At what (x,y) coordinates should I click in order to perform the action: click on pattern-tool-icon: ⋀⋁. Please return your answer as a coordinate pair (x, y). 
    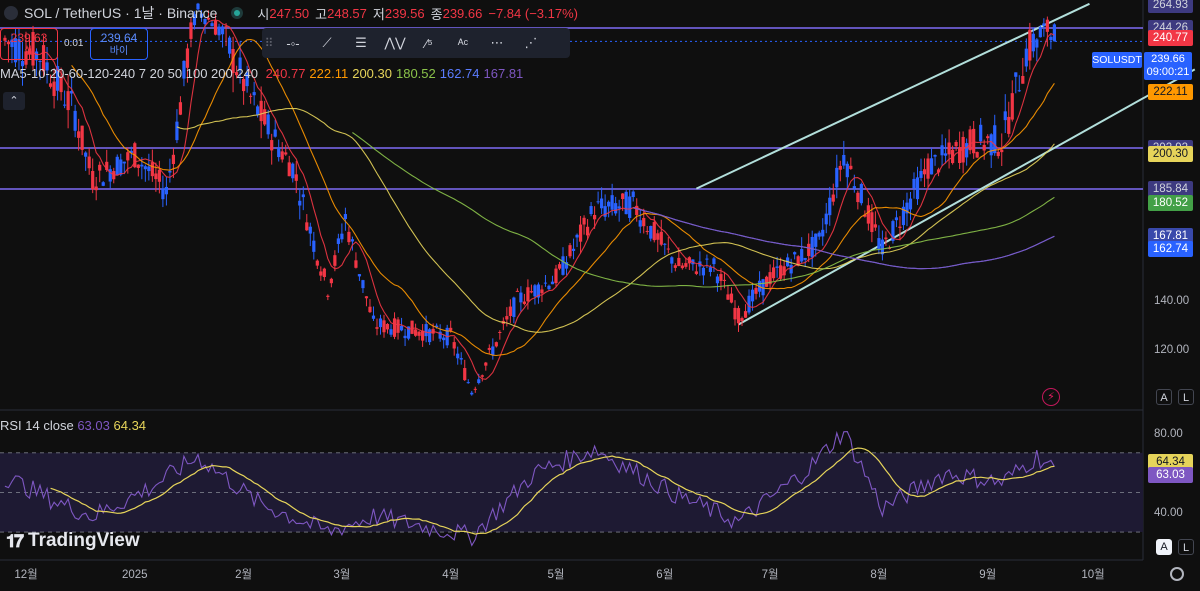
    Looking at the image, I should click on (395, 42).